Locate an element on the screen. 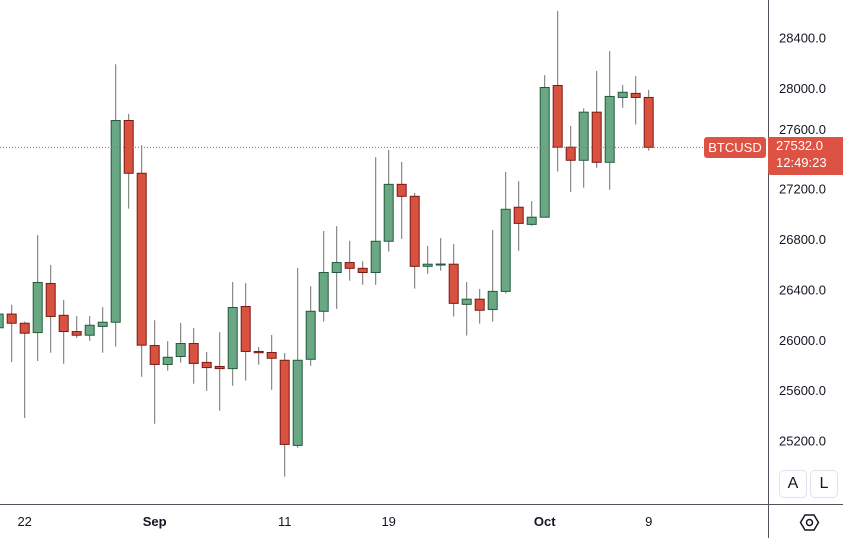 The image size is (843, 538). settings-icon is located at coordinates (809, 522).